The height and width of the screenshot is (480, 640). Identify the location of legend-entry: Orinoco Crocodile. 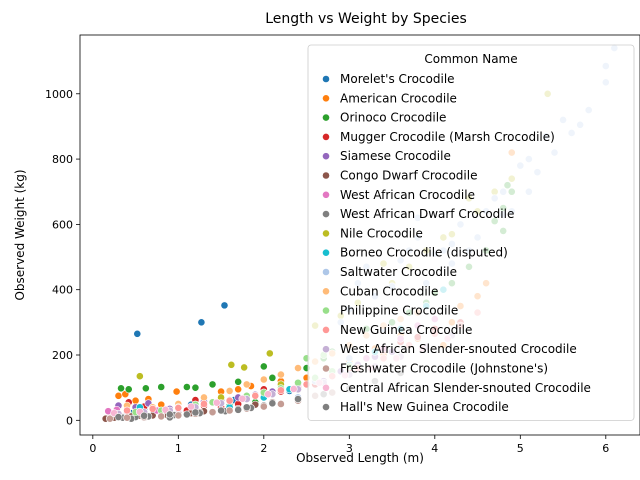
(393, 118).